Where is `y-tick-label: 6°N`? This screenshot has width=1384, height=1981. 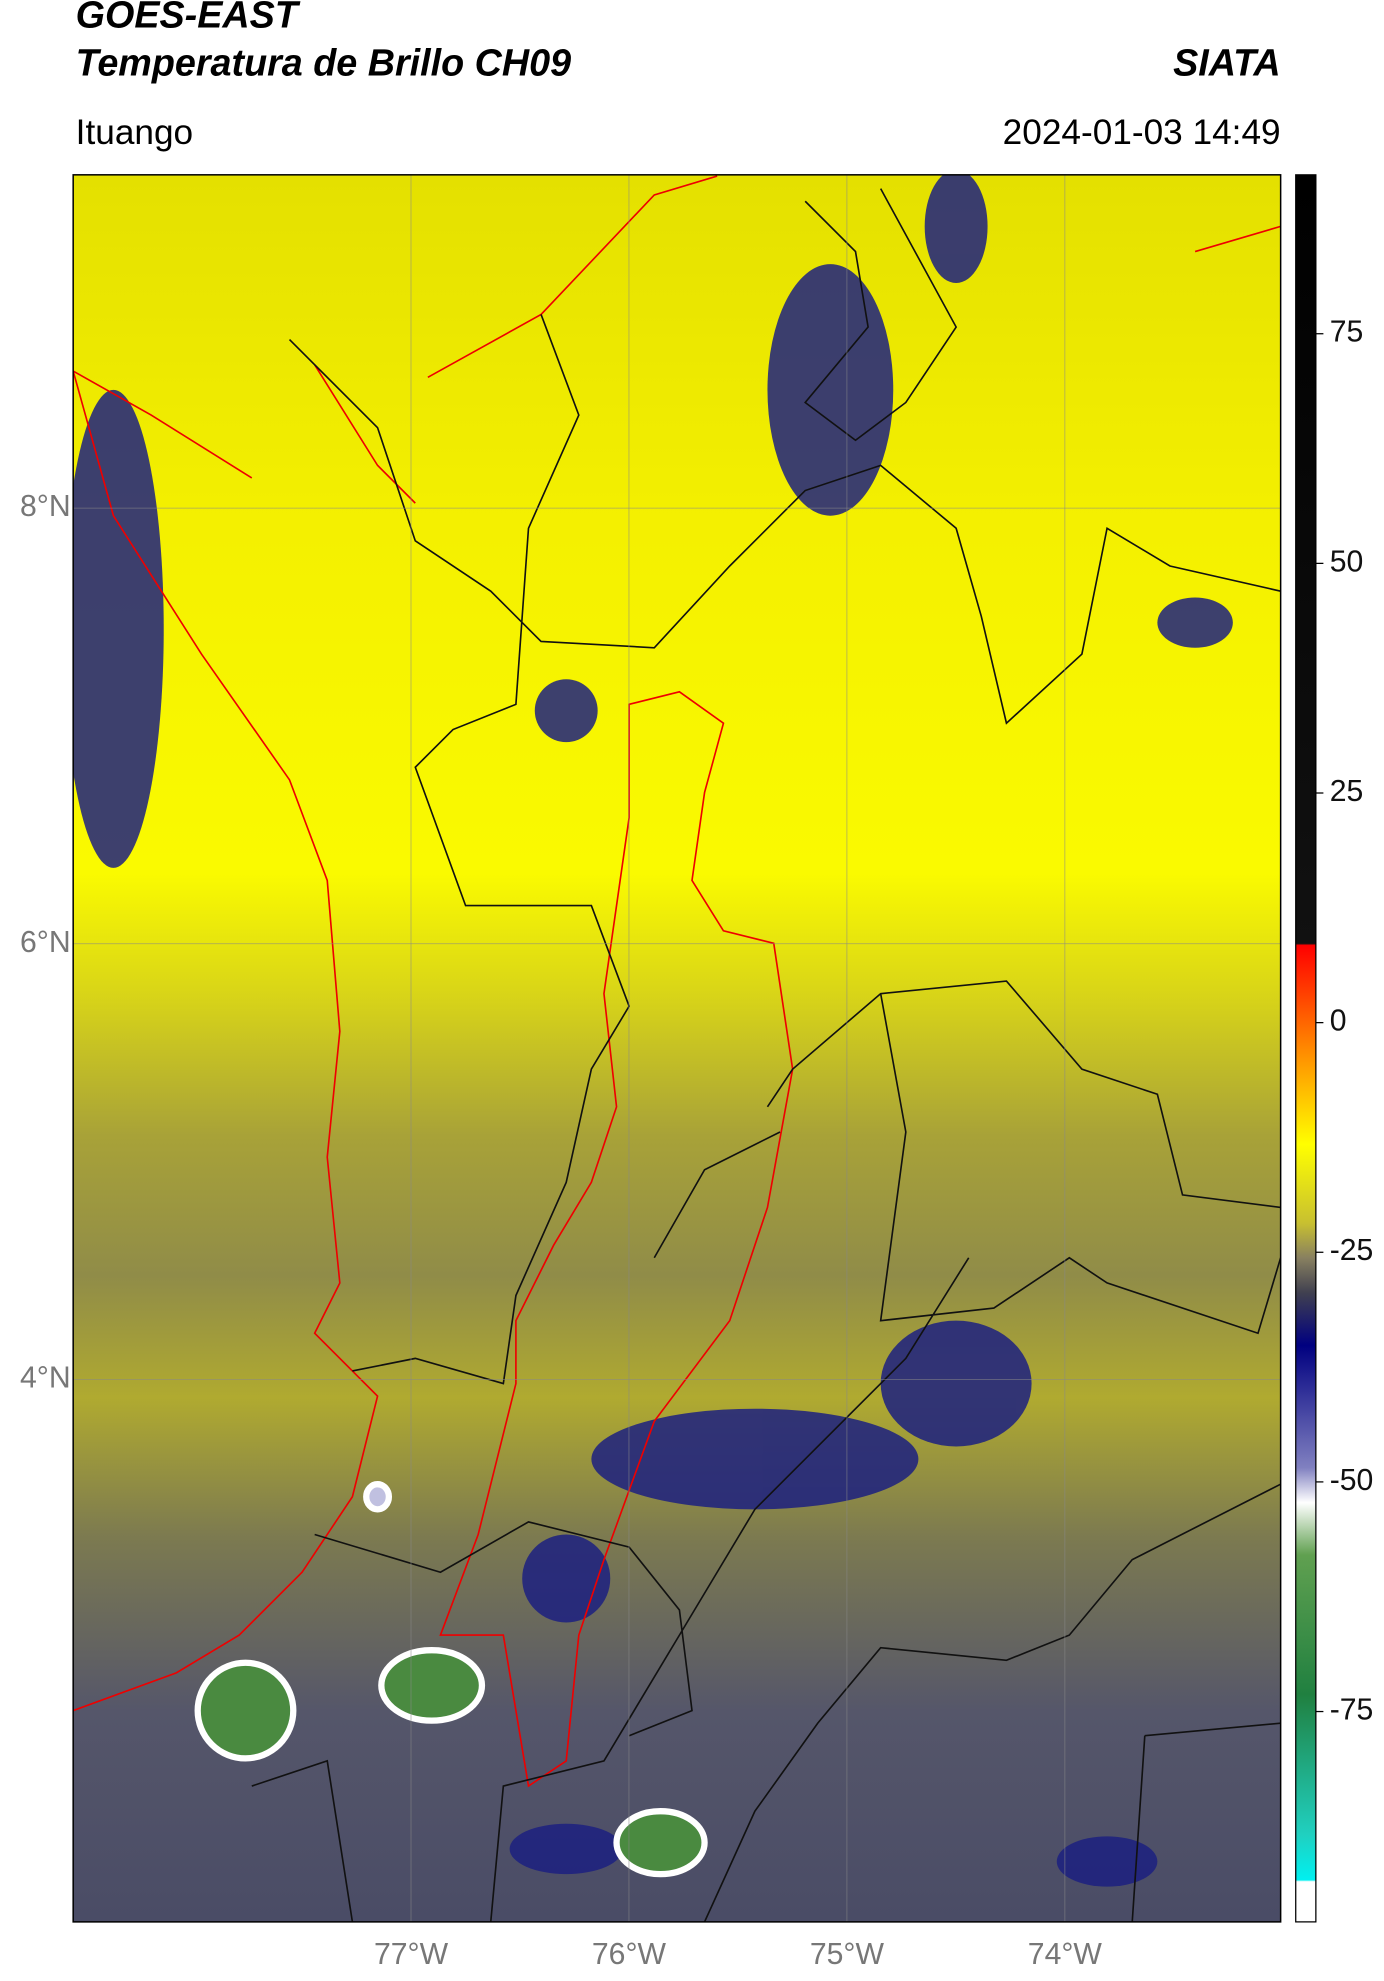 y-tick-label: 6°N is located at coordinates (45, 942).